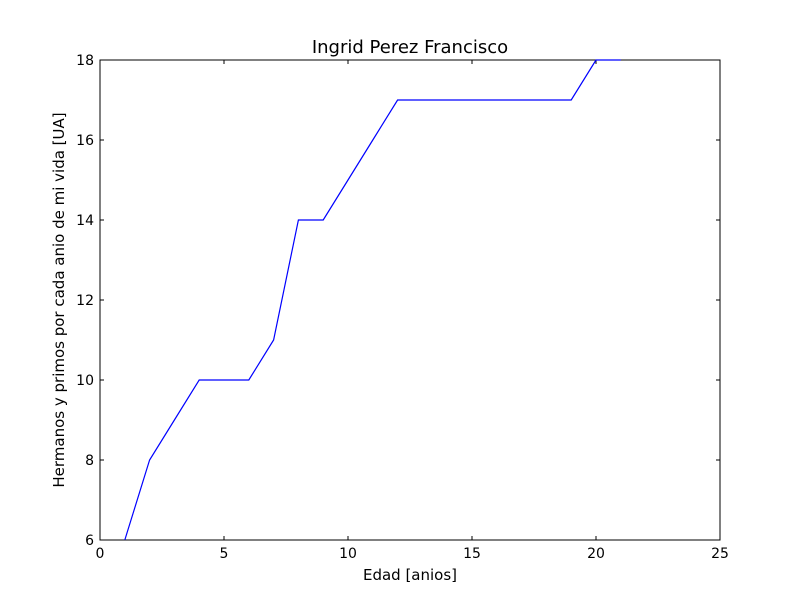  What do you see at coordinates (85, 381) in the screenshot?
I see `y-tick-label-2: 10` at bounding box center [85, 381].